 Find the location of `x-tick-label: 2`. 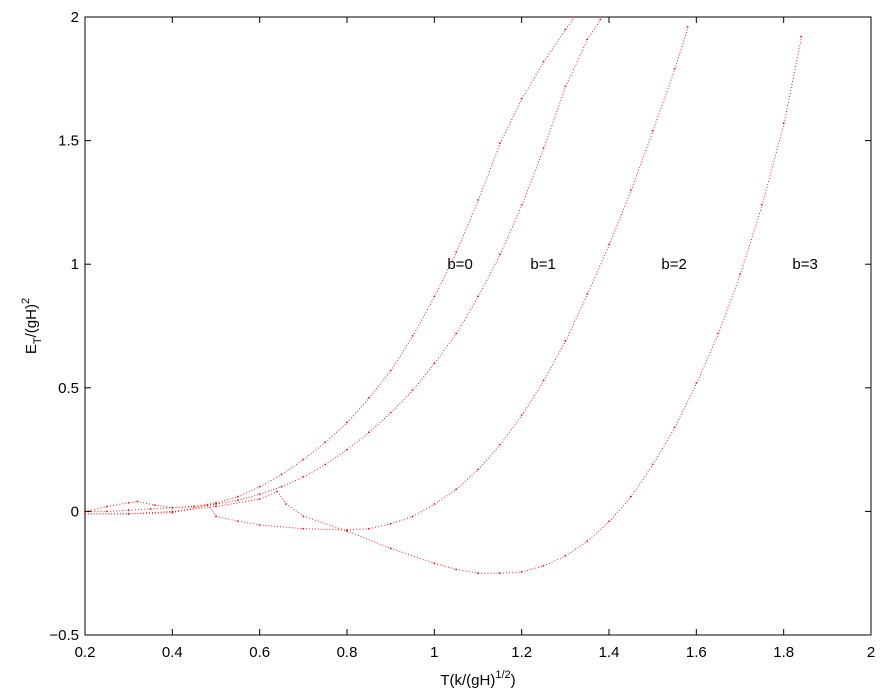

x-tick-label: 2 is located at coordinates (871, 652).